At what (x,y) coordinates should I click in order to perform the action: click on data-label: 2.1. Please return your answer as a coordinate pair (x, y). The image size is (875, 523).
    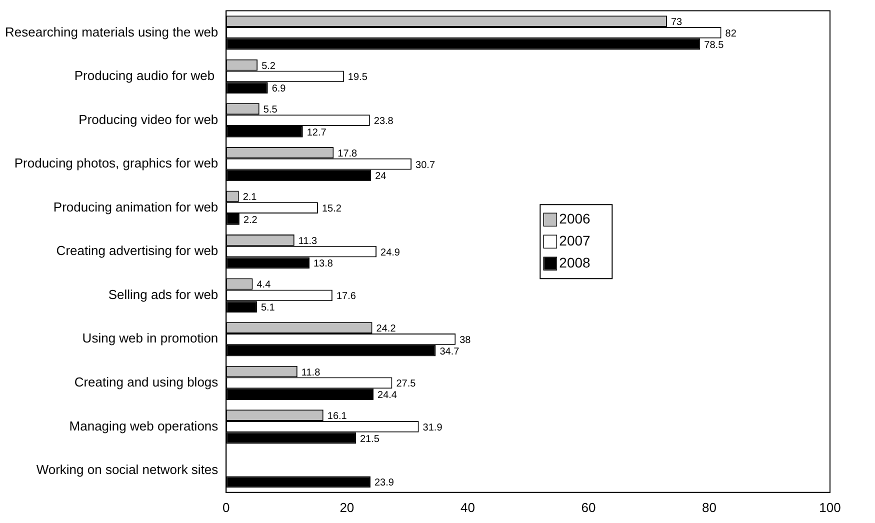
    Looking at the image, I should click on (250, 198).